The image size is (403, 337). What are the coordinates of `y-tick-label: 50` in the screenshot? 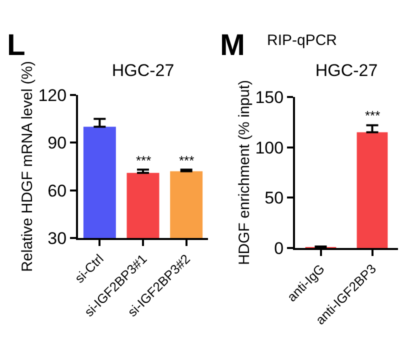 It's located at (274, 198).